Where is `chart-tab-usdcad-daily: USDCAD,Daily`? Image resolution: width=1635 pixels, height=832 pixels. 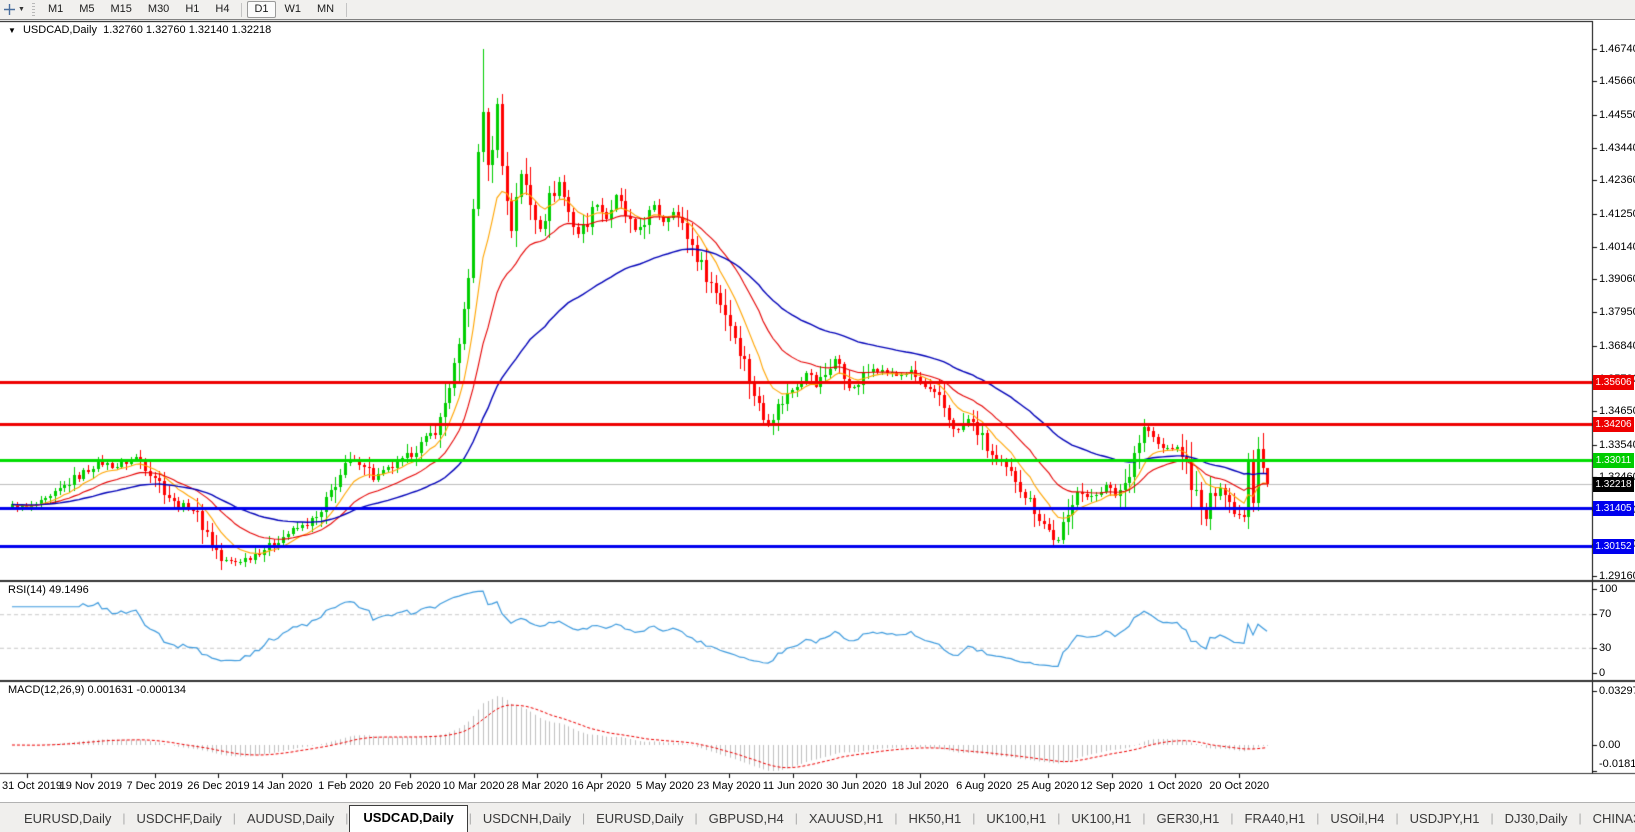 chart-tab-usdcad-daily: USDCAD,Daily is located at coordinates (408, 818).